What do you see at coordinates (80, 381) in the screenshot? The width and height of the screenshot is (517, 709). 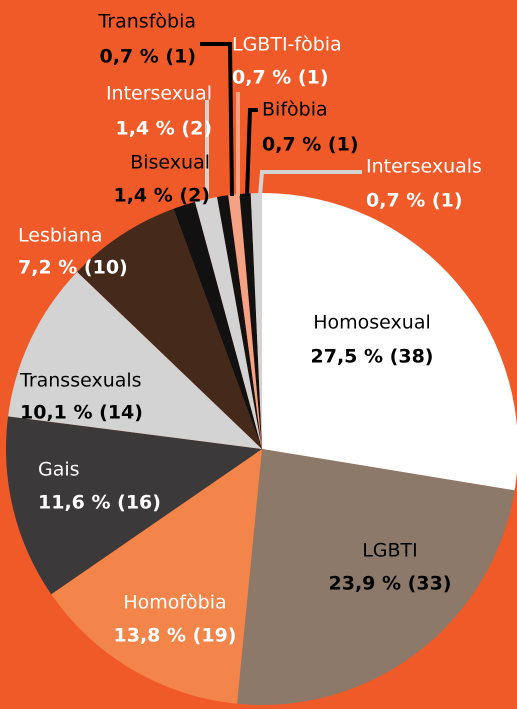 I see `slice-label: Transsexuals` at bounding box center [80, 381].